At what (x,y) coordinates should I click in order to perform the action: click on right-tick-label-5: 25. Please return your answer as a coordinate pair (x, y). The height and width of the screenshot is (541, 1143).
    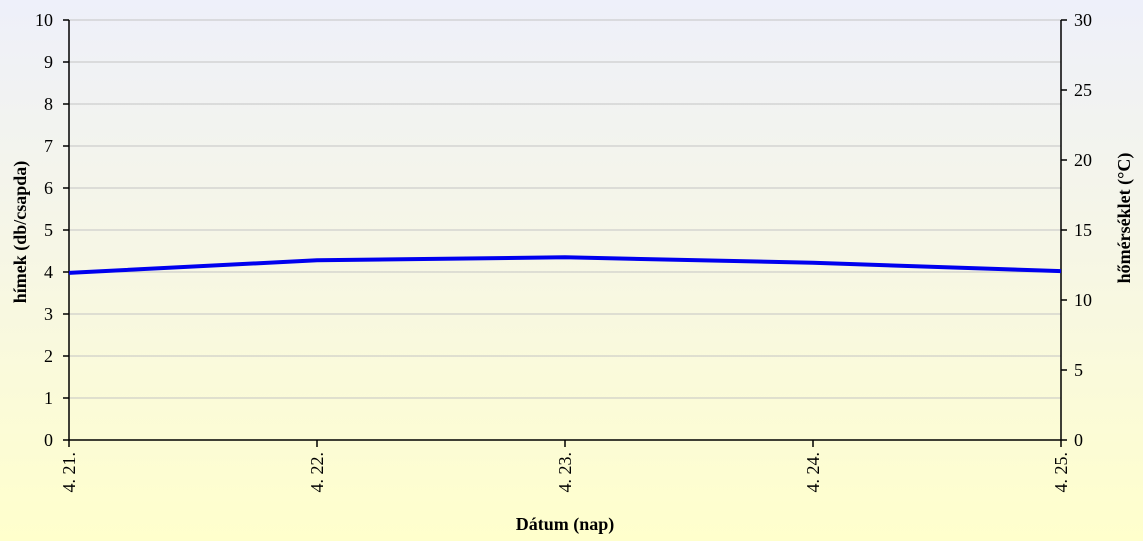
    Looking at the image, I should click on (1083, 90).